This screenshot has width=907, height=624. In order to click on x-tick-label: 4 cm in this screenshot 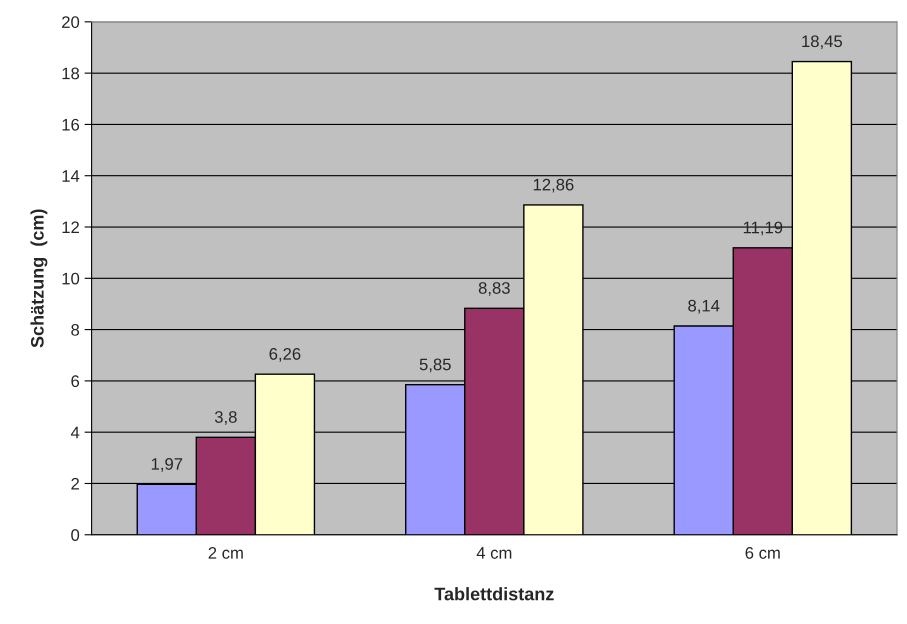, I will do `click(494, 553)`.